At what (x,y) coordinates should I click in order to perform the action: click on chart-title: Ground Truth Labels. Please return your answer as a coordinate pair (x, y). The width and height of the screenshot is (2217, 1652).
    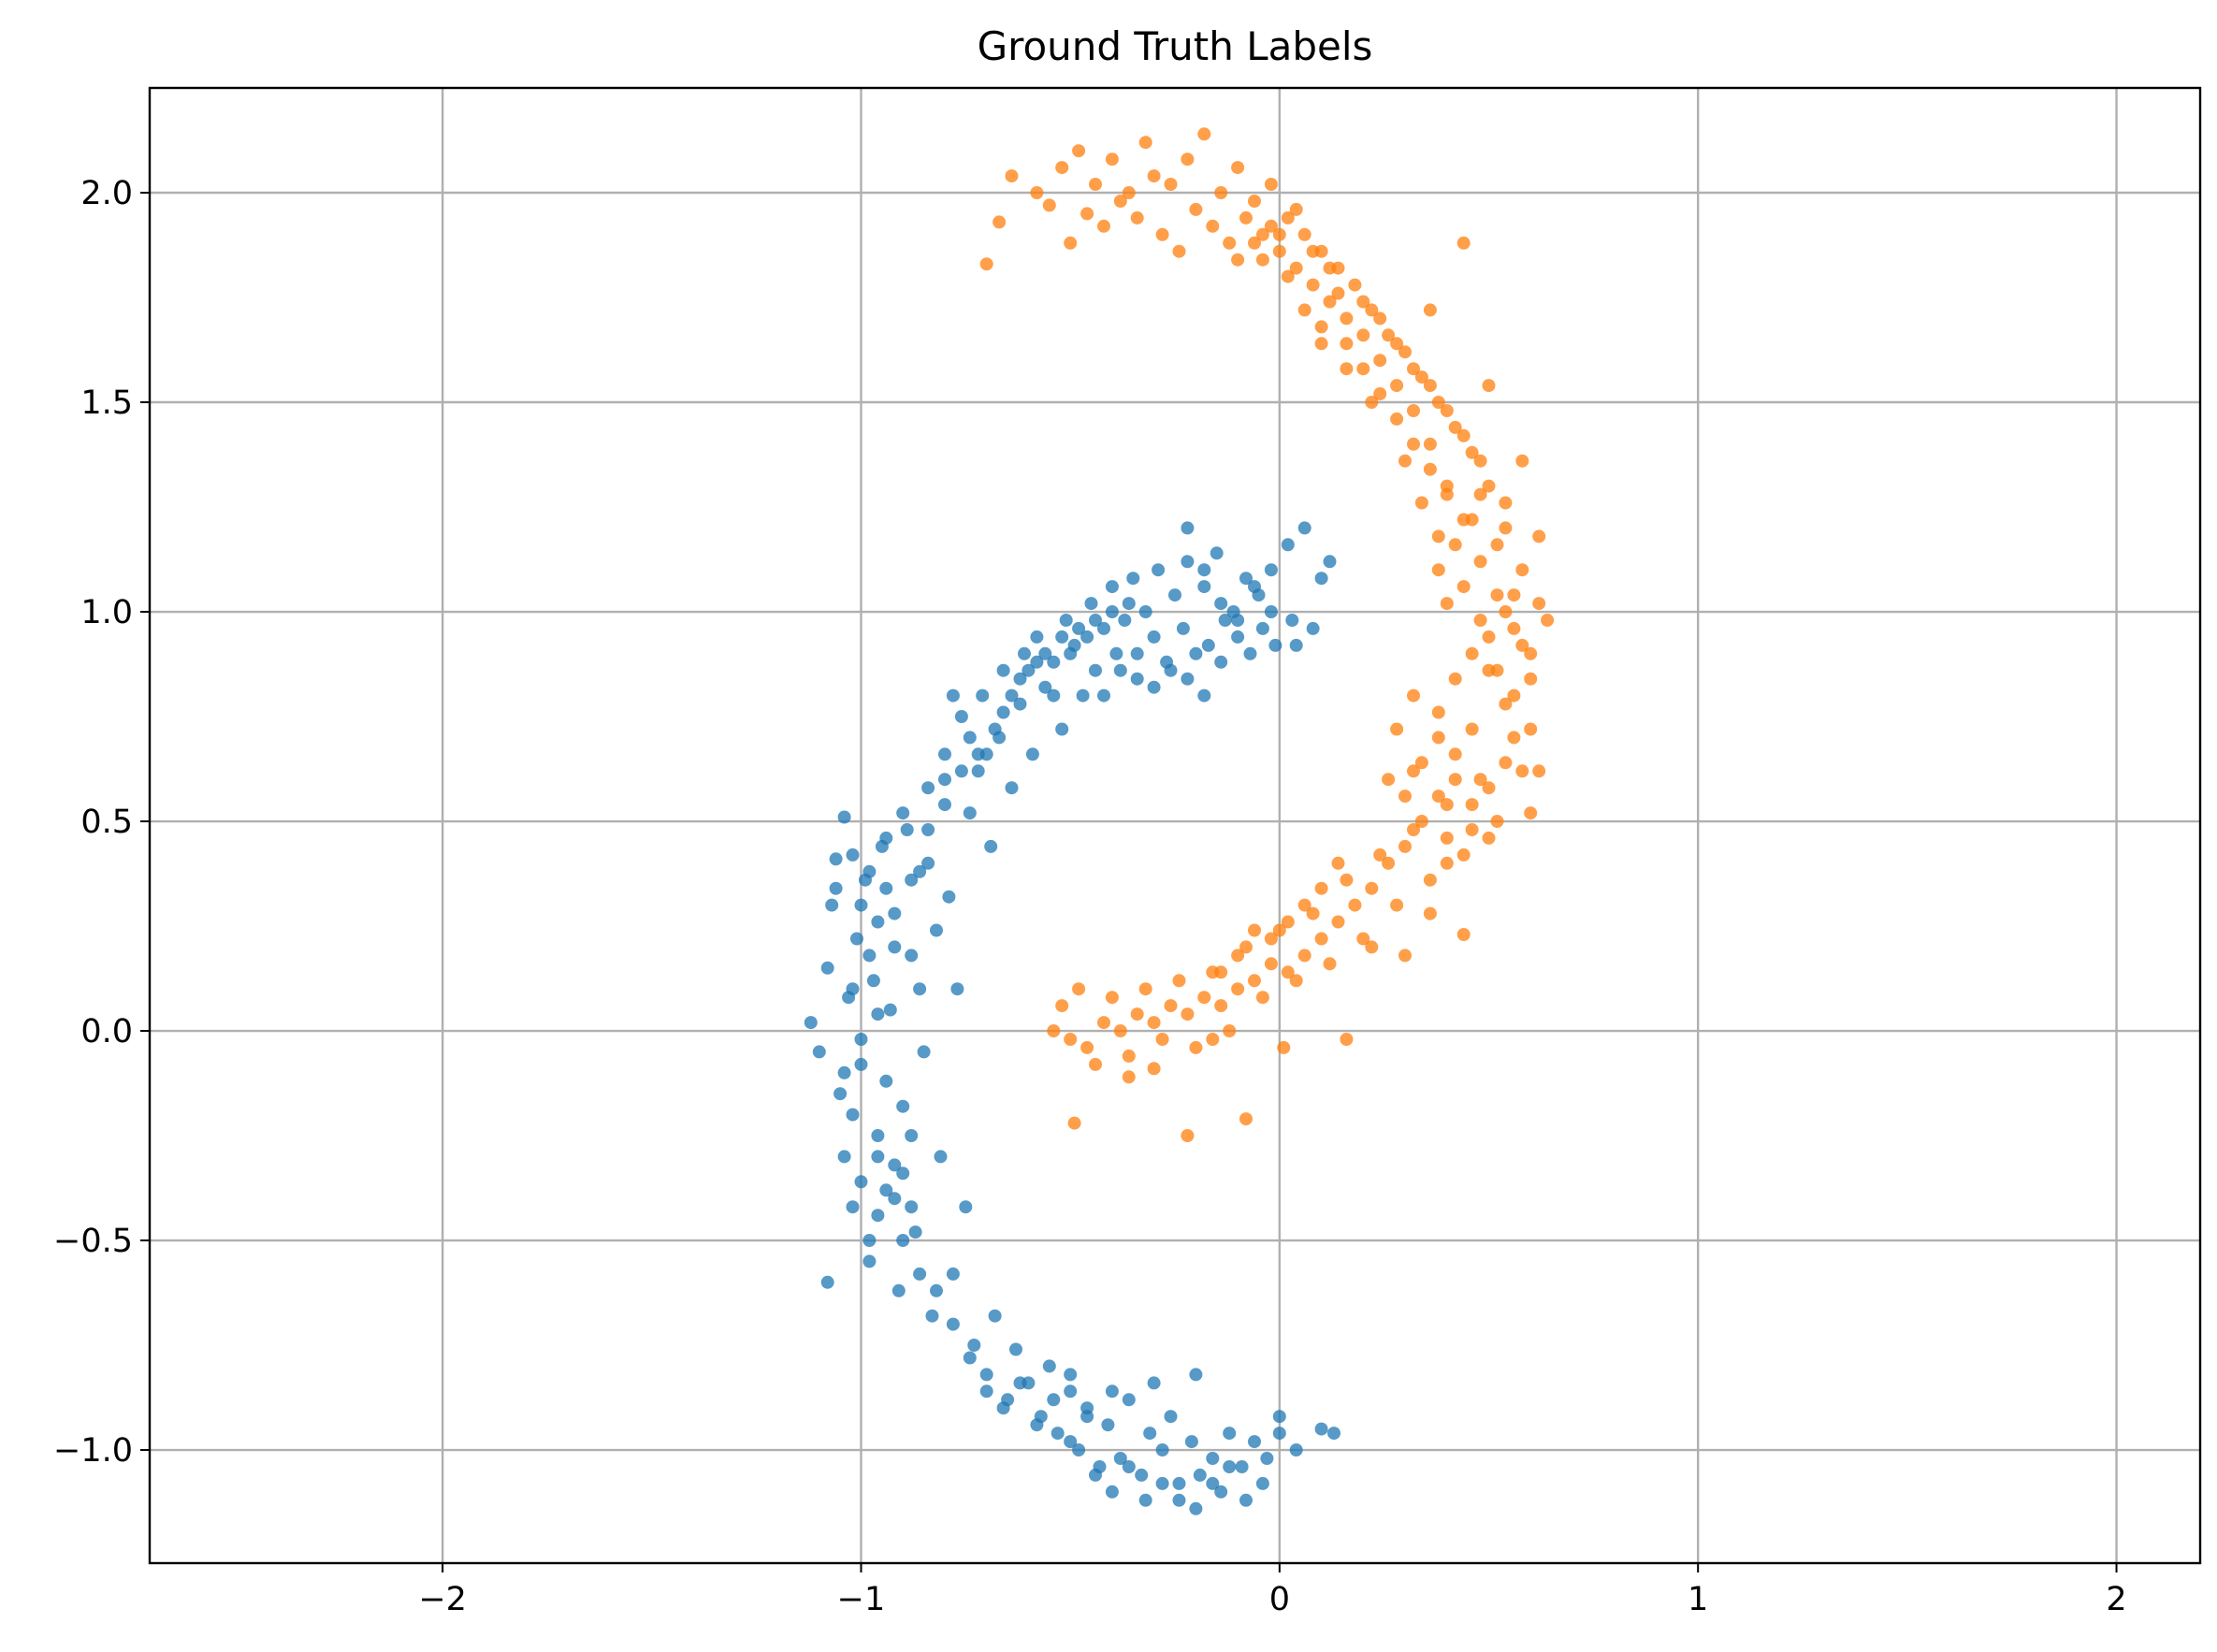
    Looking at the image, I should click on (1175, 46).